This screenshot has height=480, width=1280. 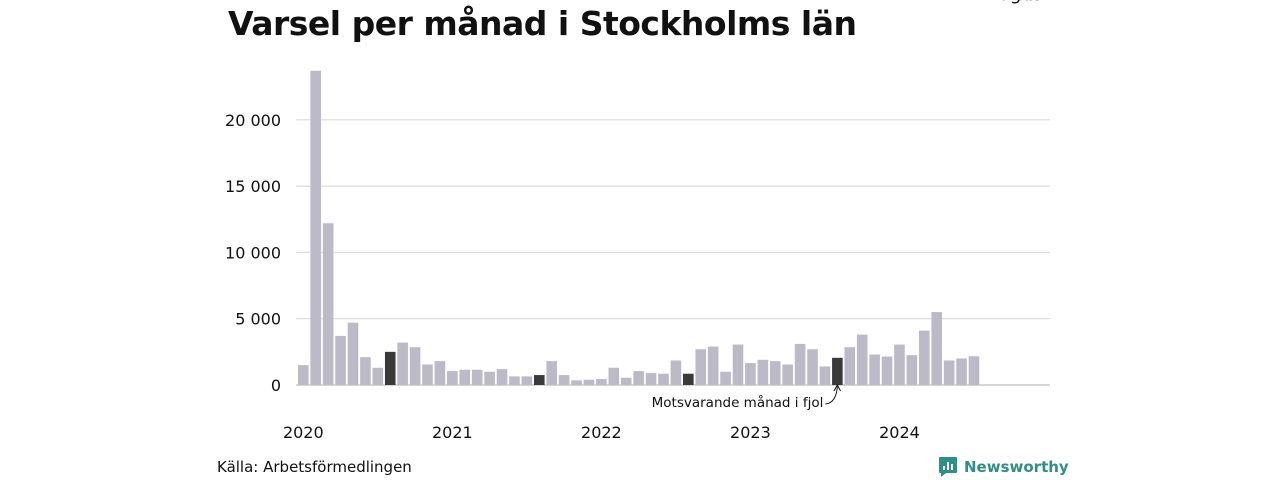 What do you see at coordinates (303, 432) in the screenshot?
I see `x-tick-label: 2020` at bounding box center [303, 432].